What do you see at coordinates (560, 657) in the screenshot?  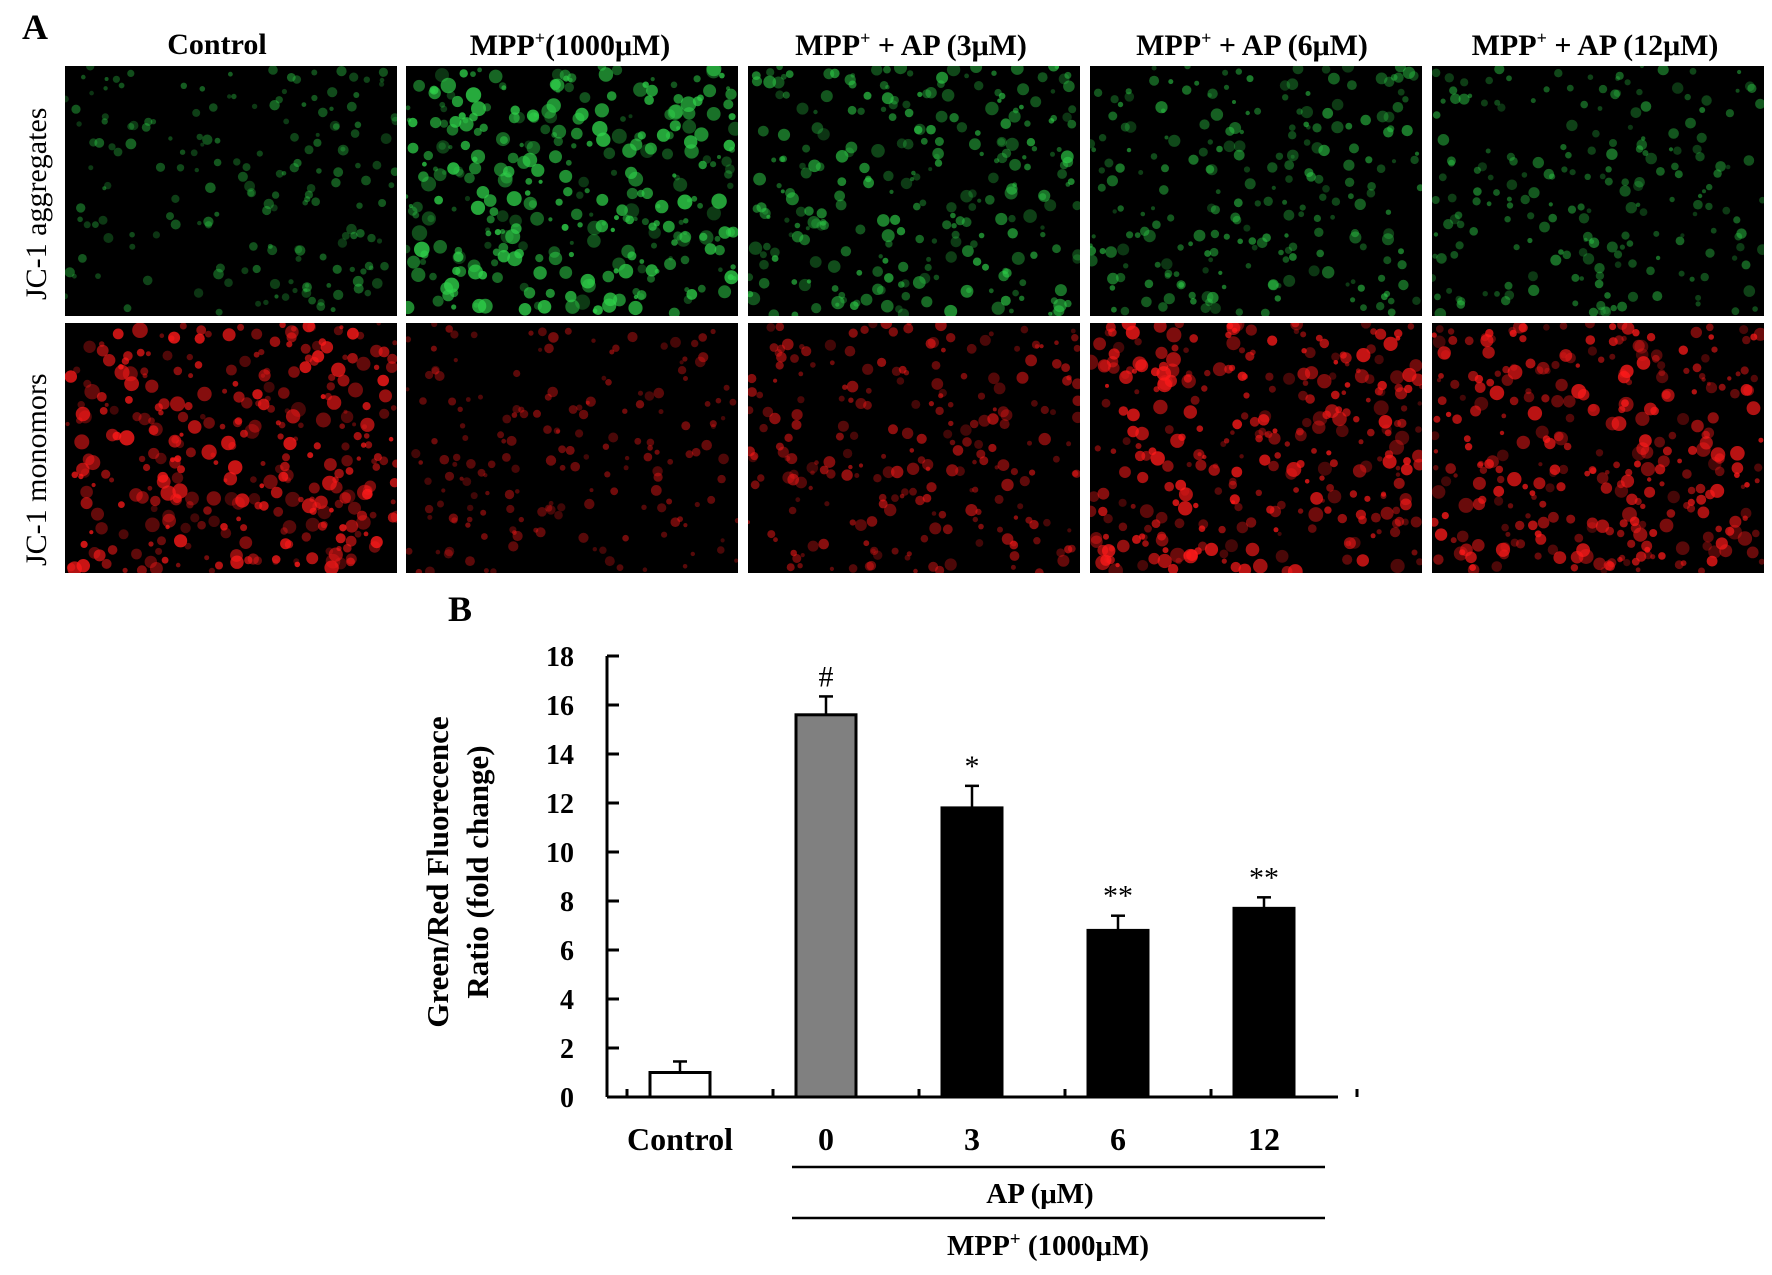 I see `y-tick-label: 18` at bounding box center [560, 657].